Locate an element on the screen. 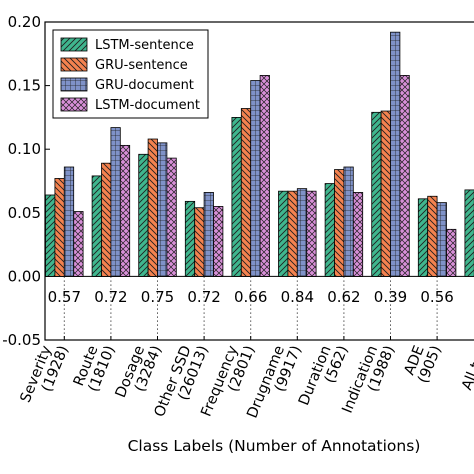 The image size is (474, 474). y-tick-label: 0.00 is located at coordinates (24, 276).